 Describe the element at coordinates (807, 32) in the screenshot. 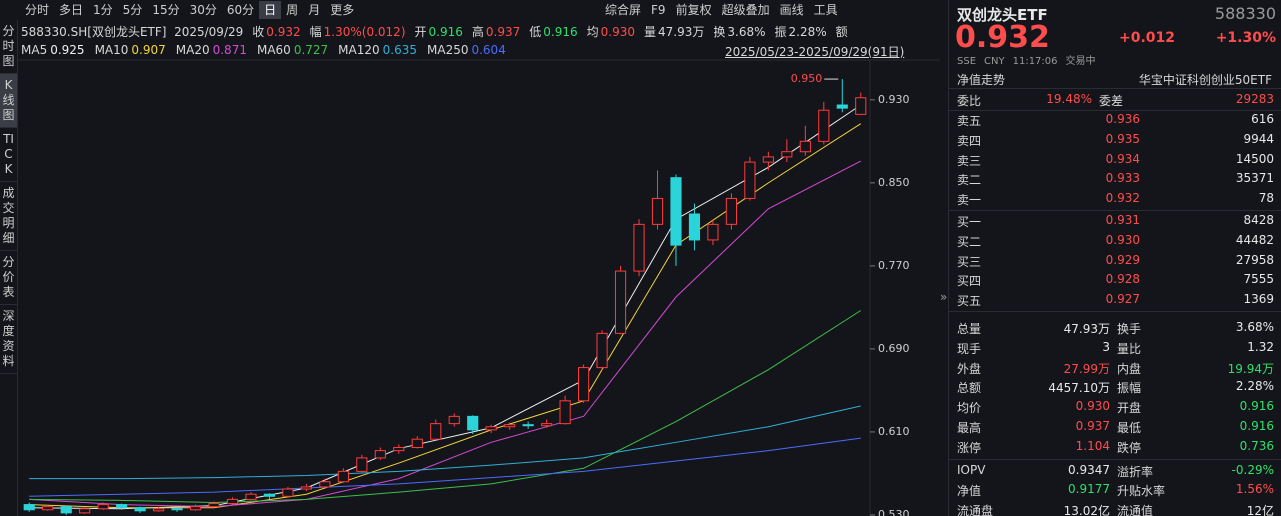

I see `info-value: 2.28%` at that location.